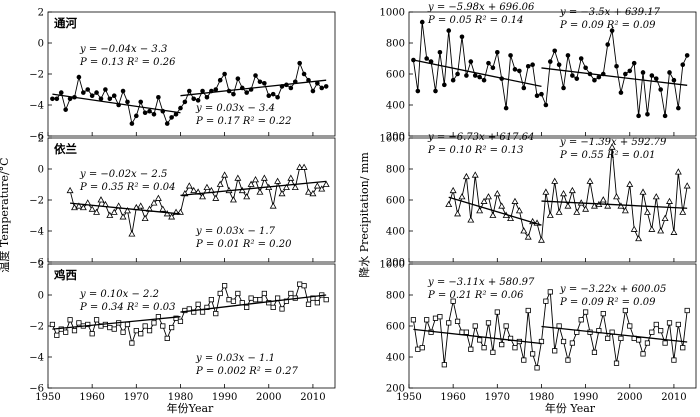 This screenshot has width=700, height=417. What do you see at coordinates (673, 397) in the screenshot?
I see `x-tick-label: 2010` at bounding box center [673, 397].